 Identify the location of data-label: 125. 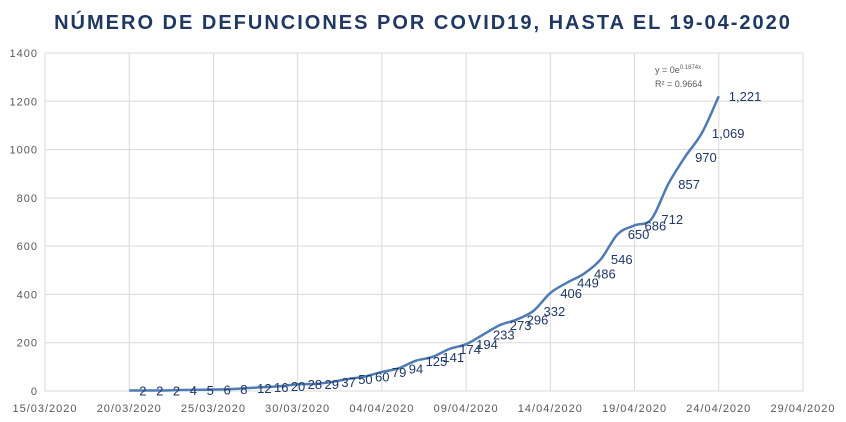
(437, 361).